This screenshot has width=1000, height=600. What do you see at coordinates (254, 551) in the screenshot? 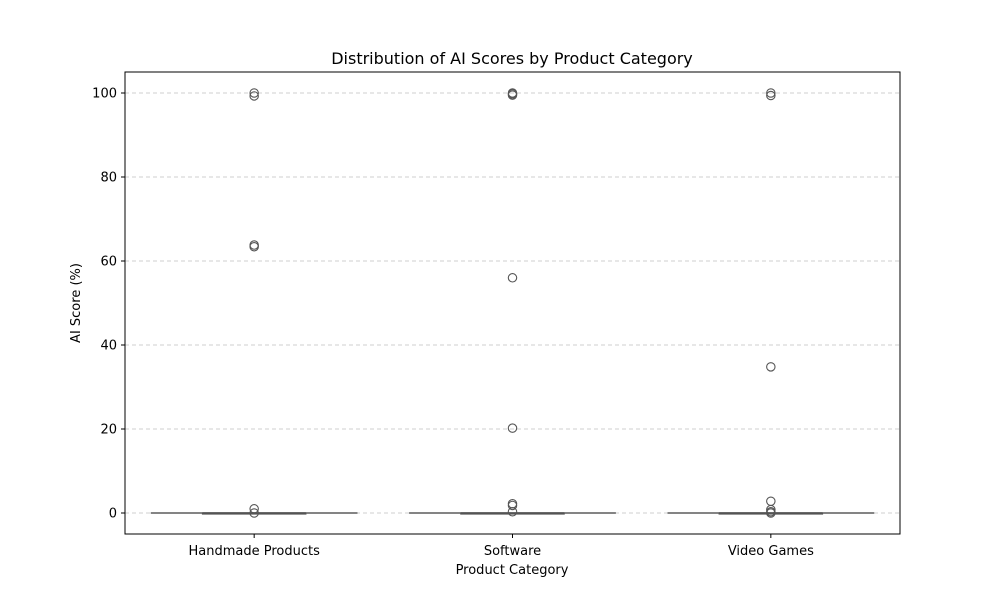
I see `x-tick-label: Handmade Products` at bounding box center [254, 551].